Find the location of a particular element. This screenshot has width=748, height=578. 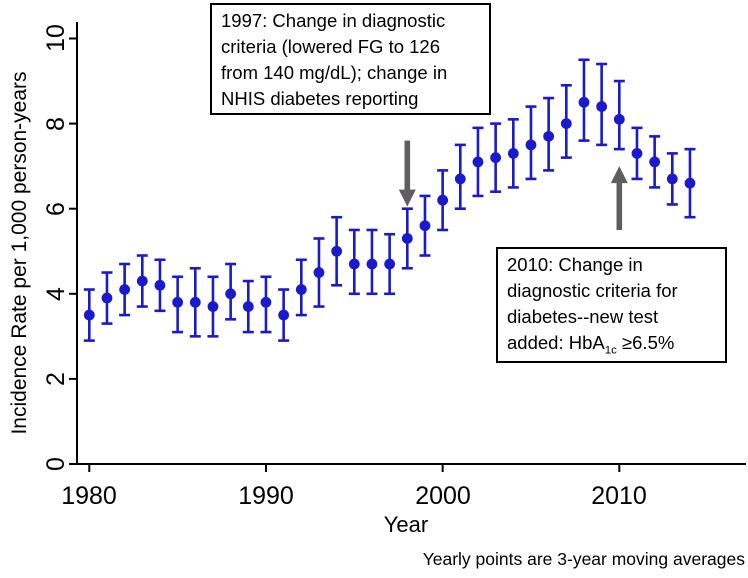

annotation-2010-line-3: diabetes--new test is located at coordinates (583, 316).